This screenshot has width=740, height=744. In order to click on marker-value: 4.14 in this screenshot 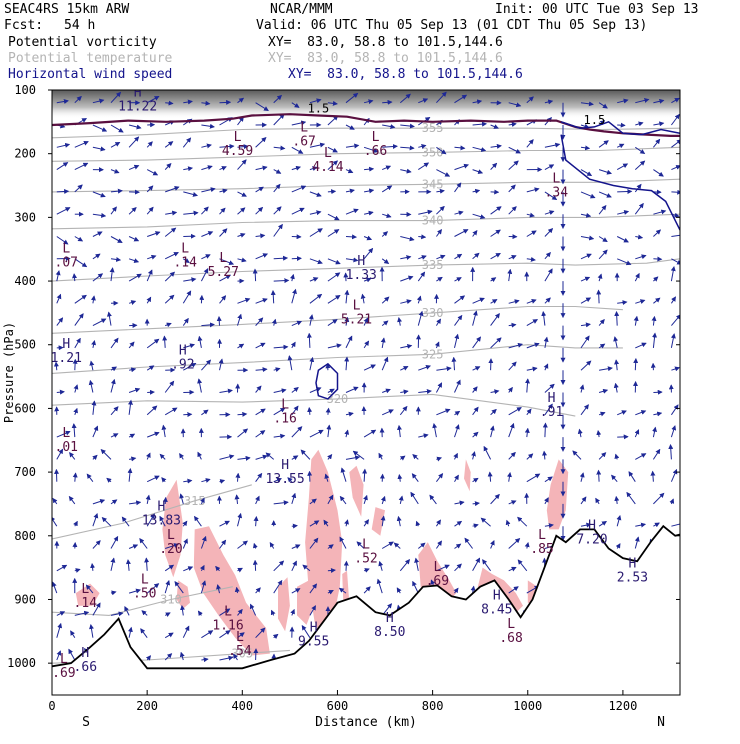, I will do `click(327, 167)`.